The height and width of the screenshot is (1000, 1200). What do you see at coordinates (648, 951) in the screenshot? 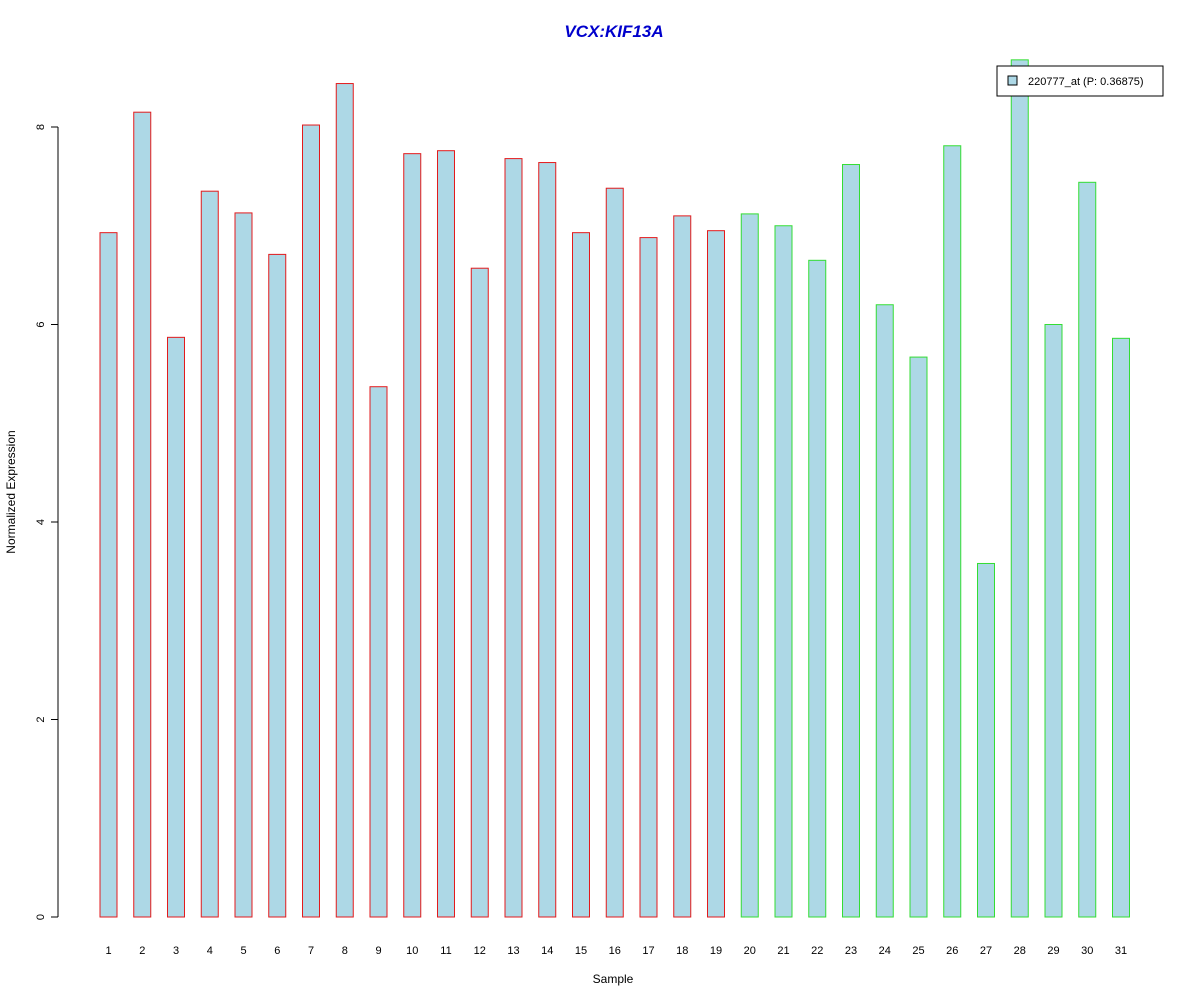
I see `x-tick-label: 17` at bounding box center [648, 951].